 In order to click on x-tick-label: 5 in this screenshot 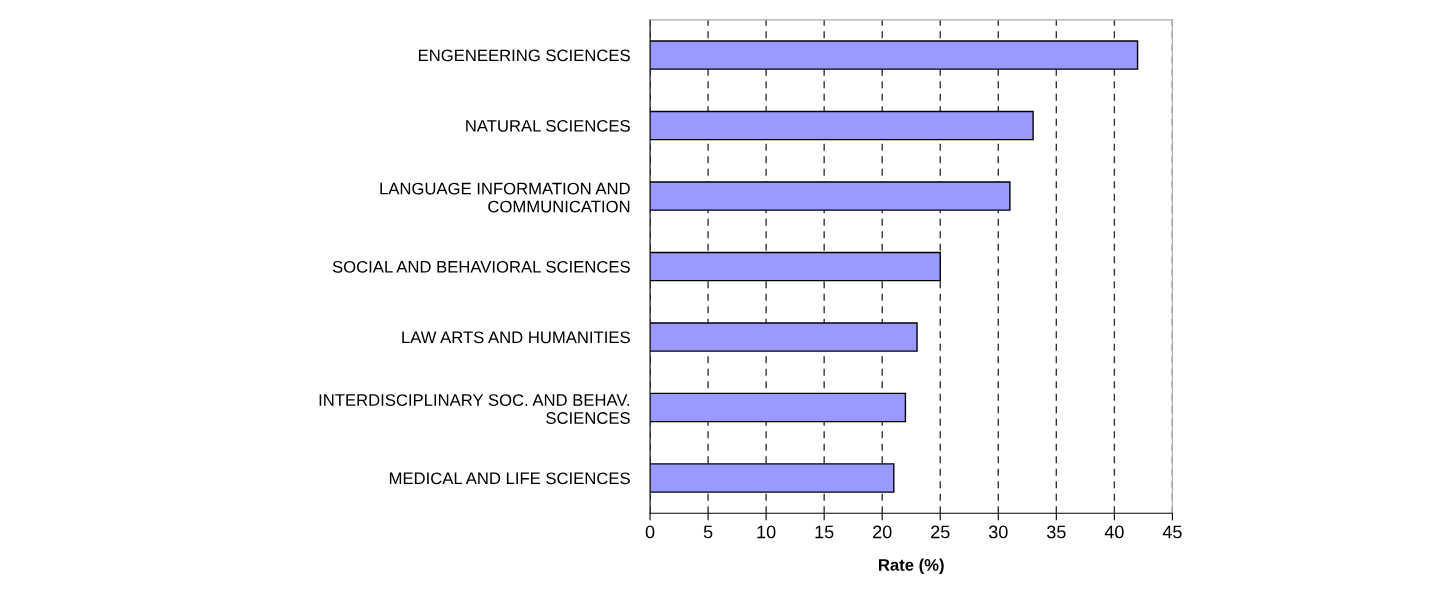, I will do `click(708, 532)`.